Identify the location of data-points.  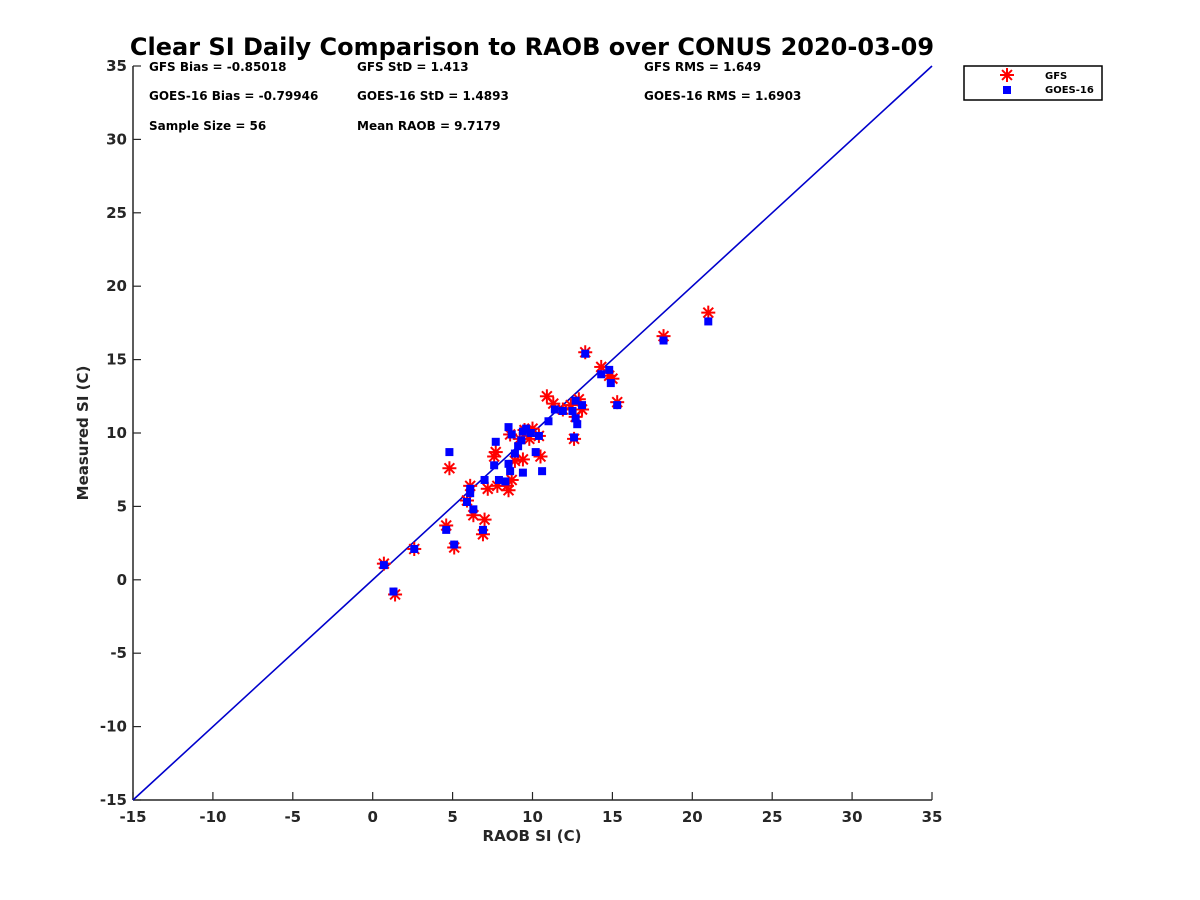
(546, 453).